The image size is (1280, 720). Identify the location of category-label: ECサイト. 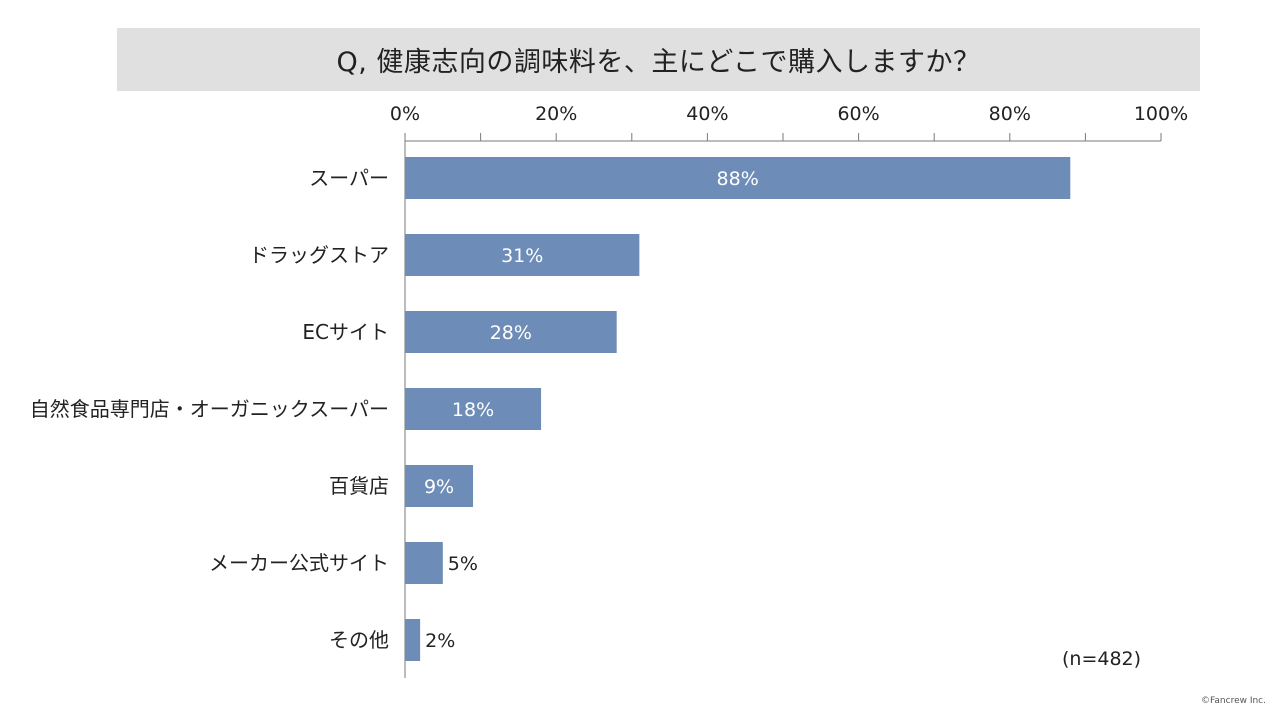
(345, 332).